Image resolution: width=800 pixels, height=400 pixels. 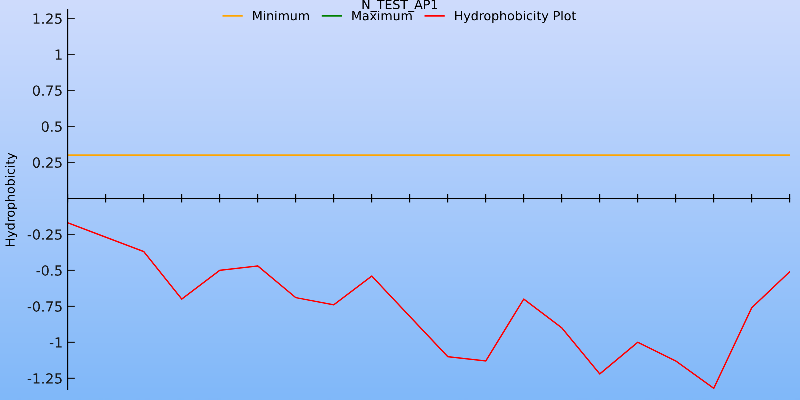 I want to click on chart-title: N_TEST_AP1, so click(x=400, y=6).